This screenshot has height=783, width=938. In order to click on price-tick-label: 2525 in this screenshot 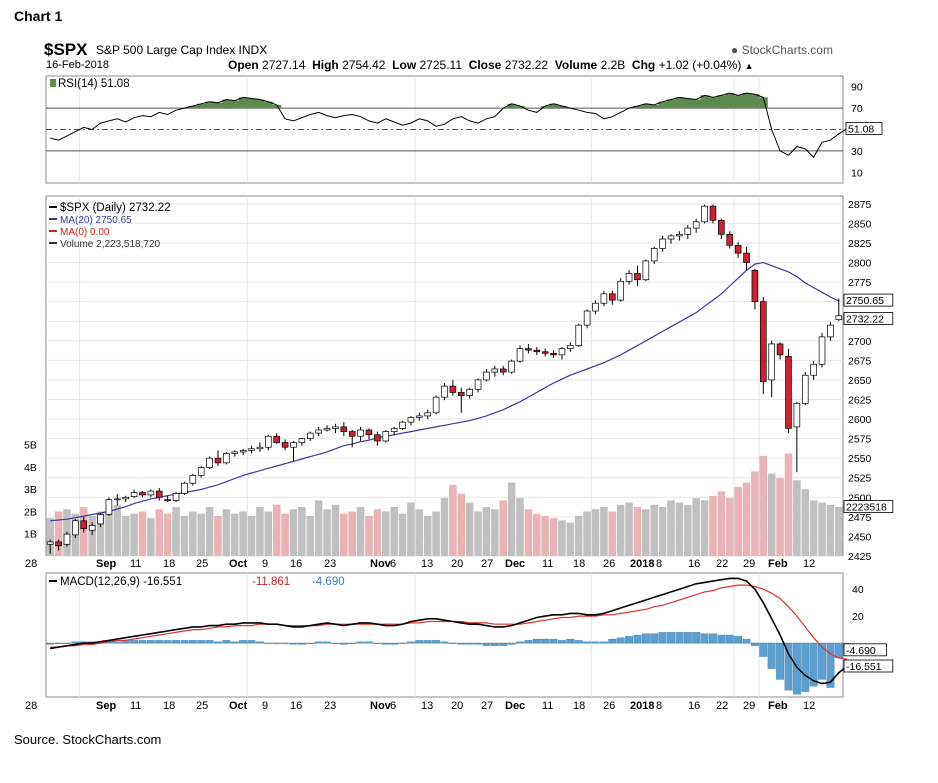, I will do `click(860, 479)`.